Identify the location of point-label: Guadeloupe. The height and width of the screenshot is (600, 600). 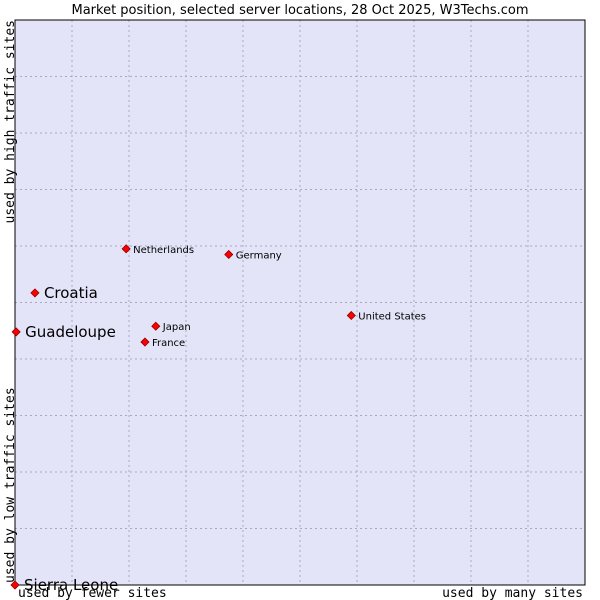
(70, 332).